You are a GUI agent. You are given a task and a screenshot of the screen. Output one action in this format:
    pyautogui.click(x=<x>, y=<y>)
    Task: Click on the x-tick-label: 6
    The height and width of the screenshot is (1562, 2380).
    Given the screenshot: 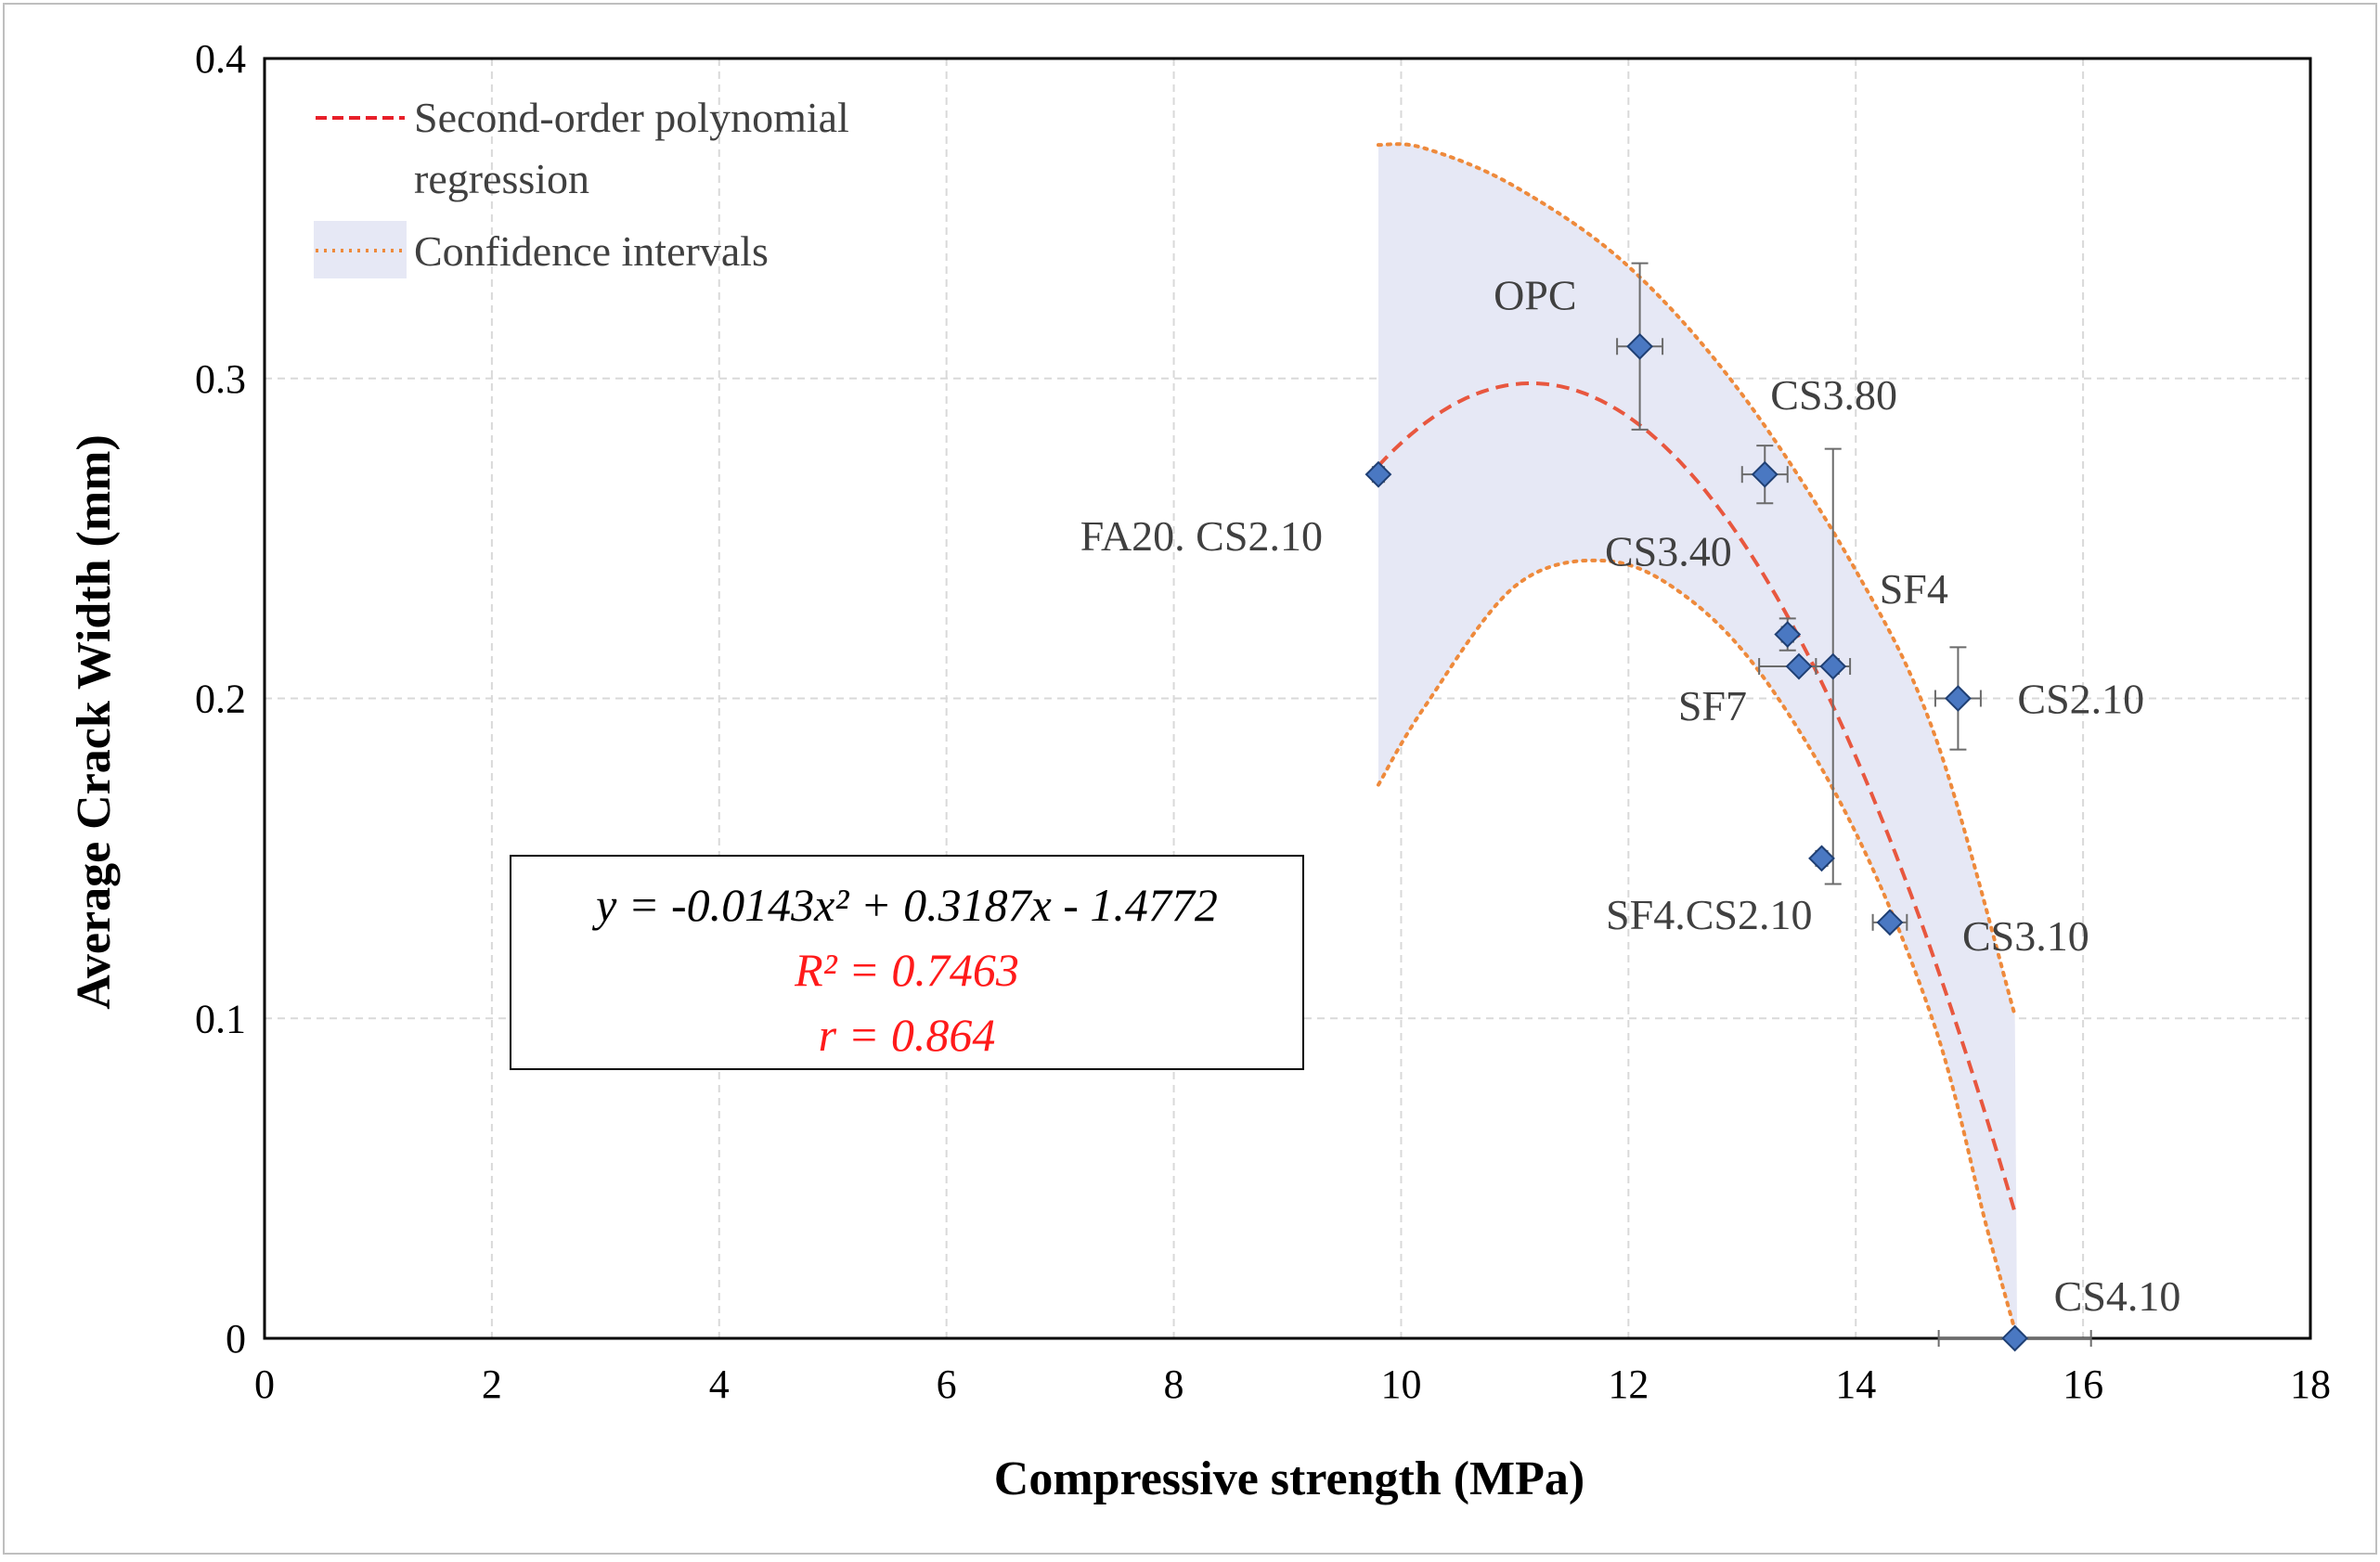 What is the action you would take?
    pyautogui.click(x=947, y=1384)
    